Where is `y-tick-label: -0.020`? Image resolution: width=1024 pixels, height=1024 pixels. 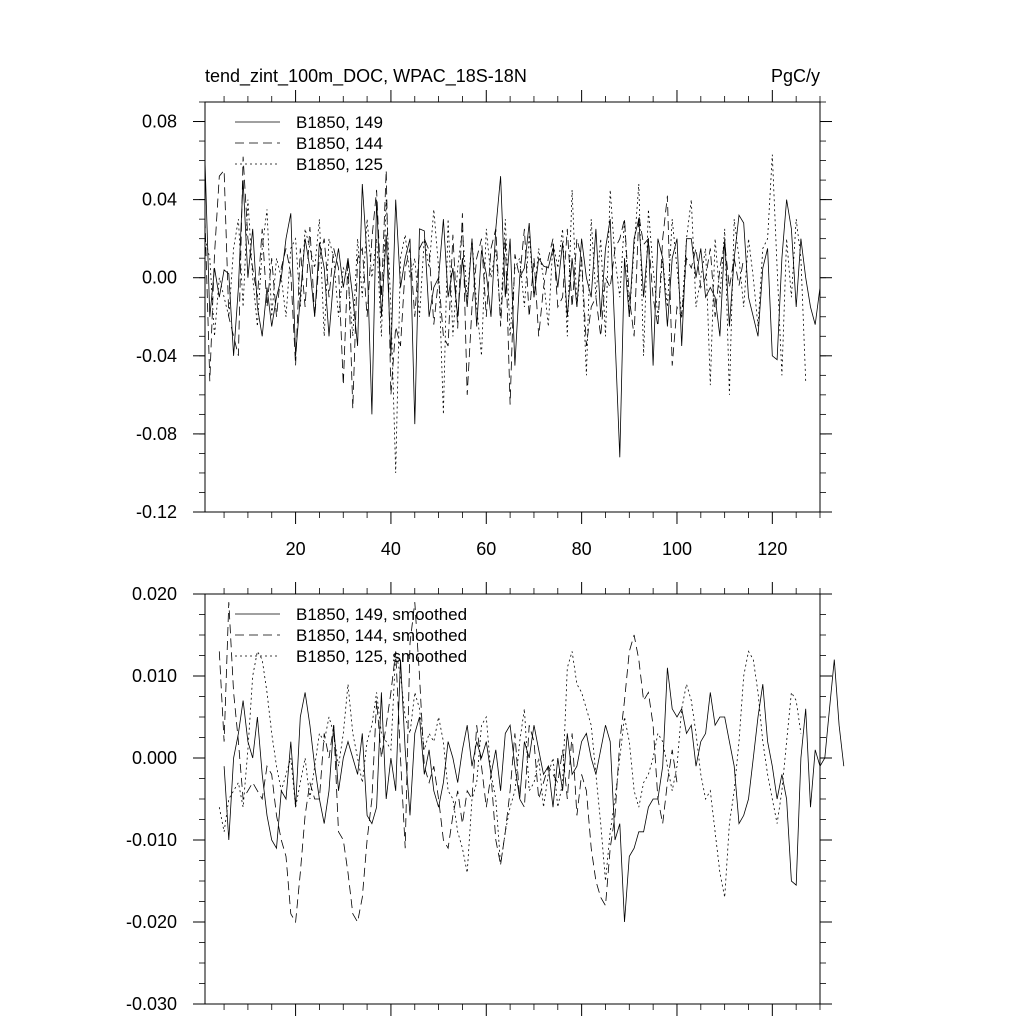 y-tick-label: -0.020 is located at coordinates (151, 922).